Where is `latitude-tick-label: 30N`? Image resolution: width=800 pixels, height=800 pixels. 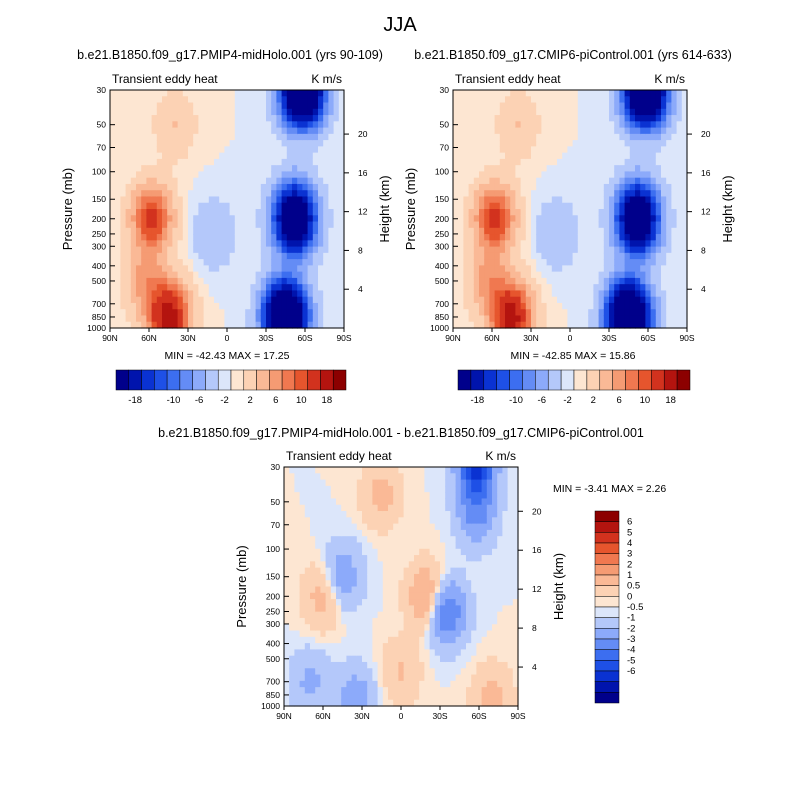 latitude-tick-label: 30N is located at coordinates (531, 338).